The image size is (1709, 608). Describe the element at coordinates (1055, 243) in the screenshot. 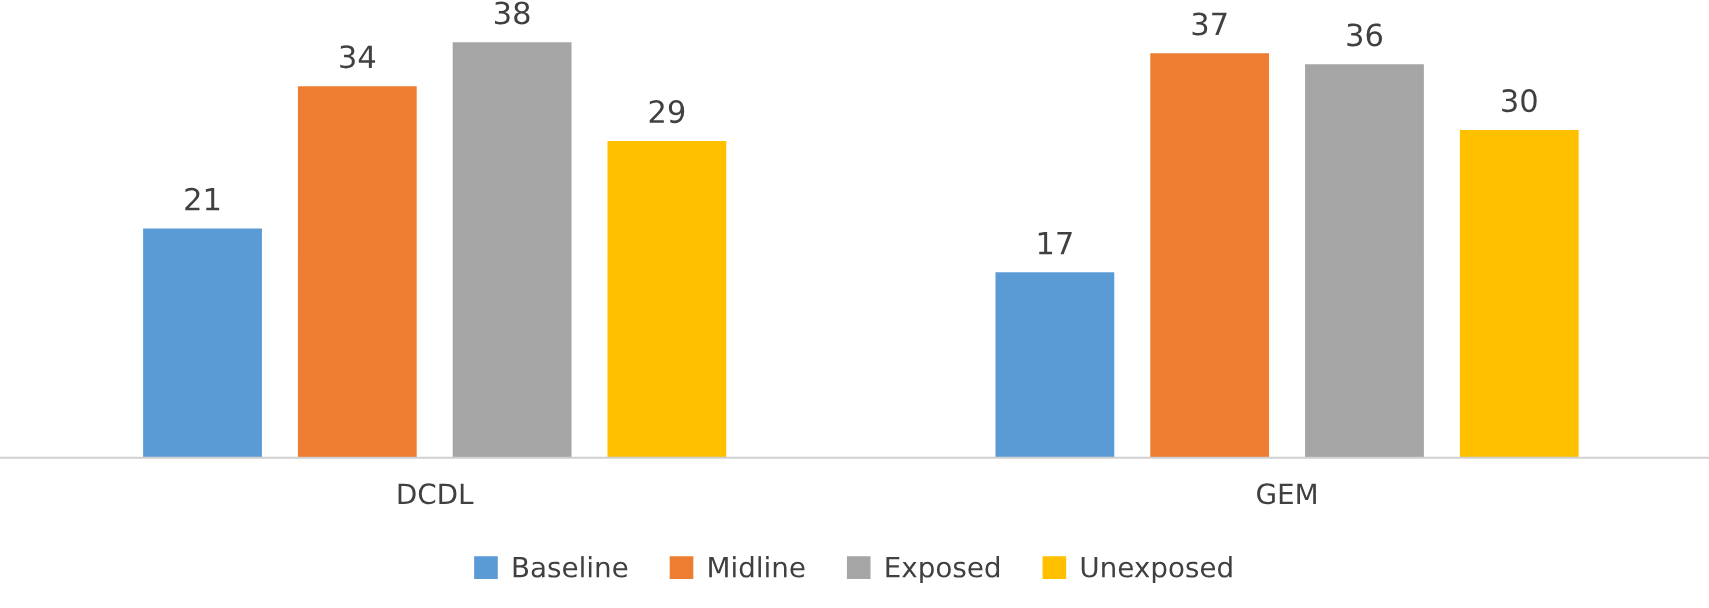

I see `data-label: 17` at that location.